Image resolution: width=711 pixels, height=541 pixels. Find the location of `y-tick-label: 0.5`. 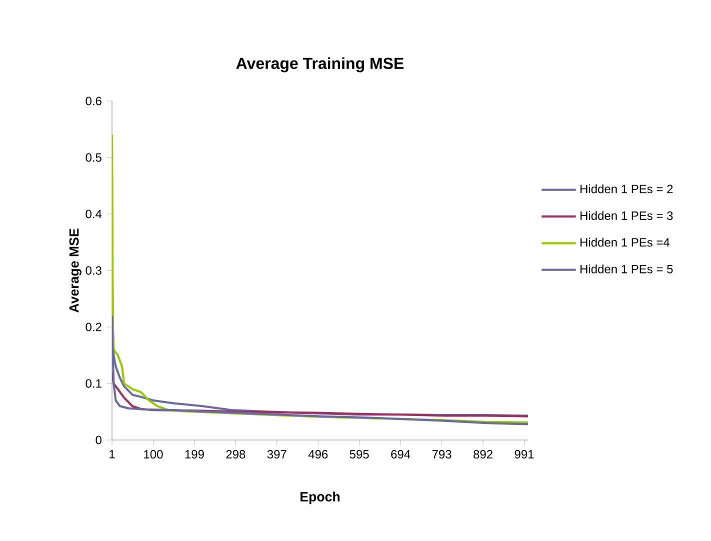

y-tick-label: 0.5 is located at coordinates (94, 157).